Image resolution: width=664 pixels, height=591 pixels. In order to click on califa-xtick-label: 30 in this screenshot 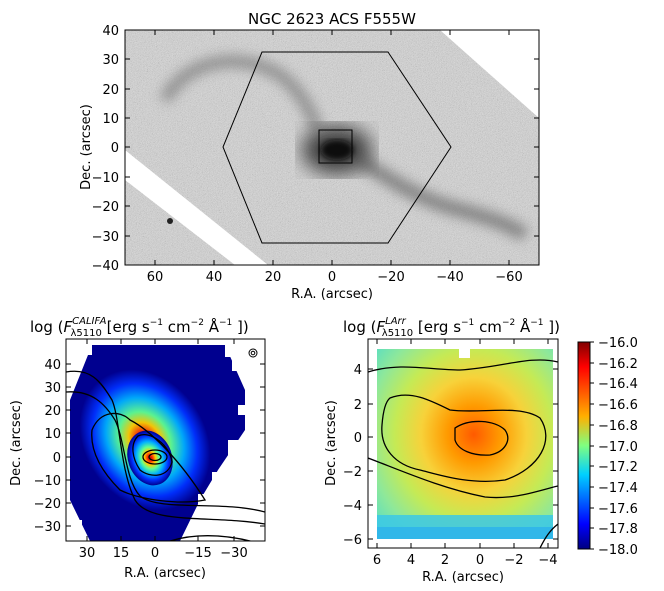, I will do `click(87, 553)`.